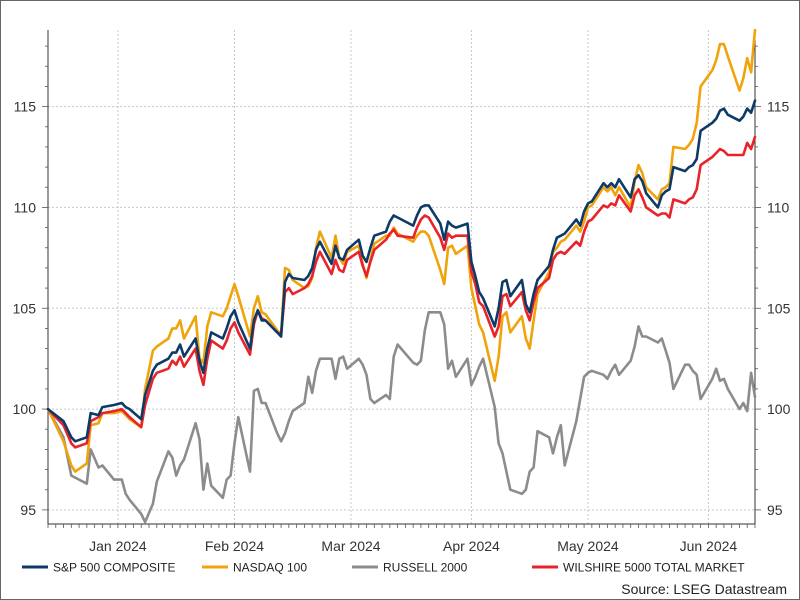  What do you see at coordinates (350, 546) in the screenshot?
I see `x-tick-label: Mar 2024` at bounding box center [350, 546].